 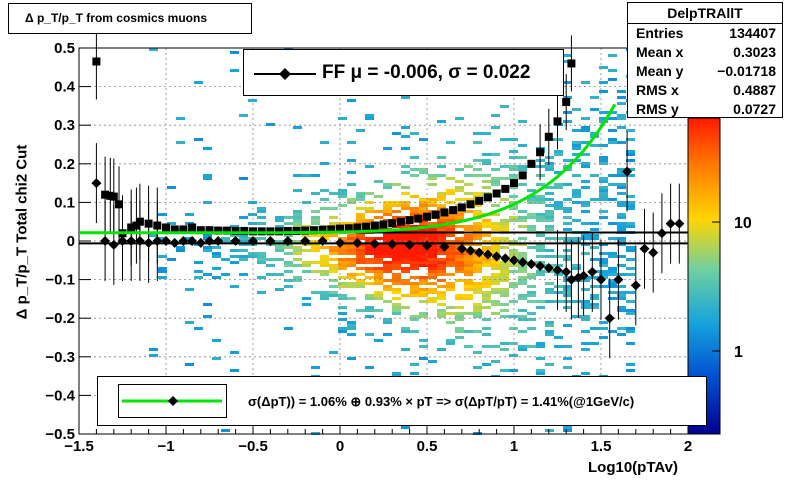 I want to click on fit-legend-marker, so click(x=285, y=74).